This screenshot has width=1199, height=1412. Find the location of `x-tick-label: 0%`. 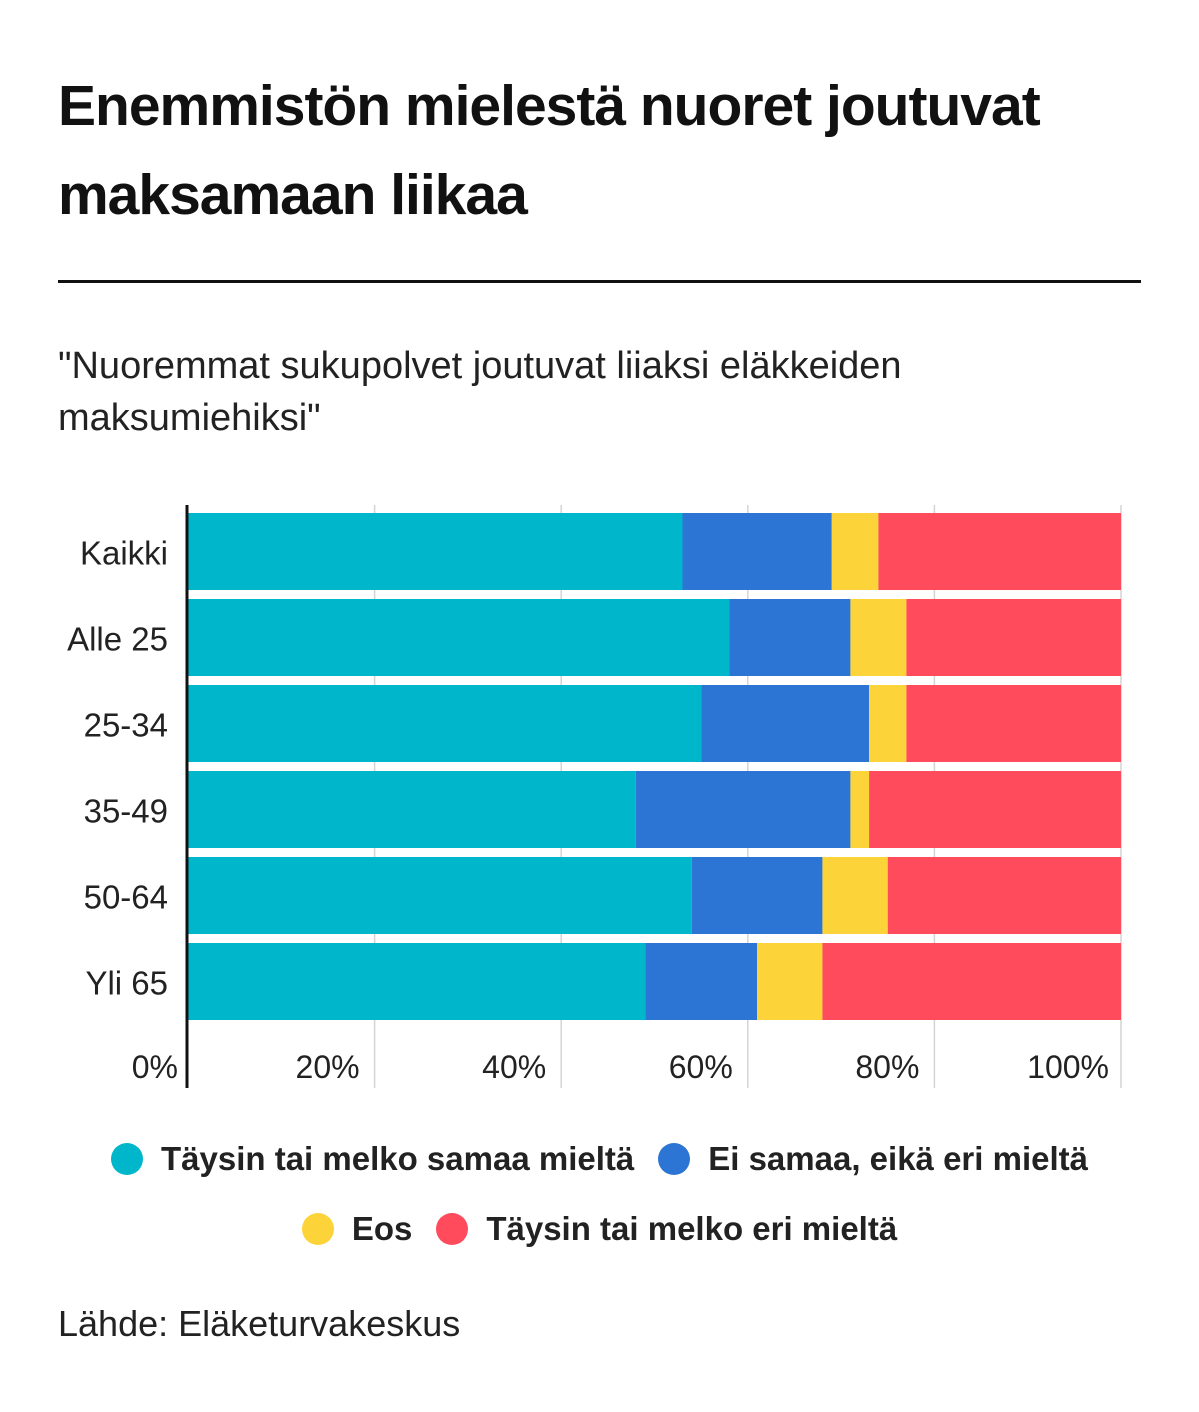

x-tick-label: 0% is located at coordinates (155, 1067).